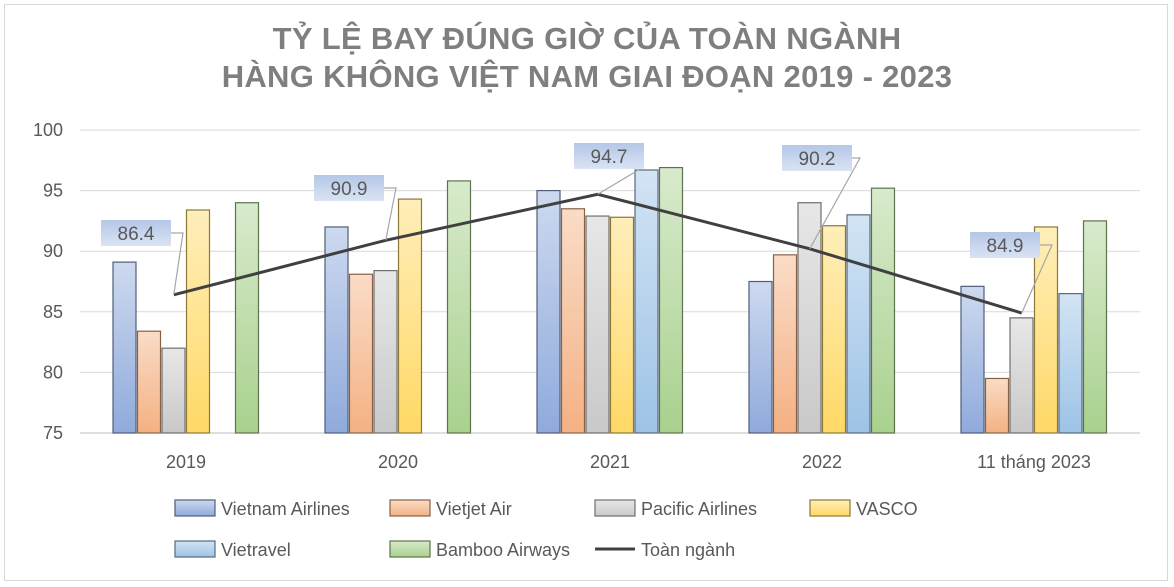  I want to click on bar-vasco-2022, so click(834, 329).